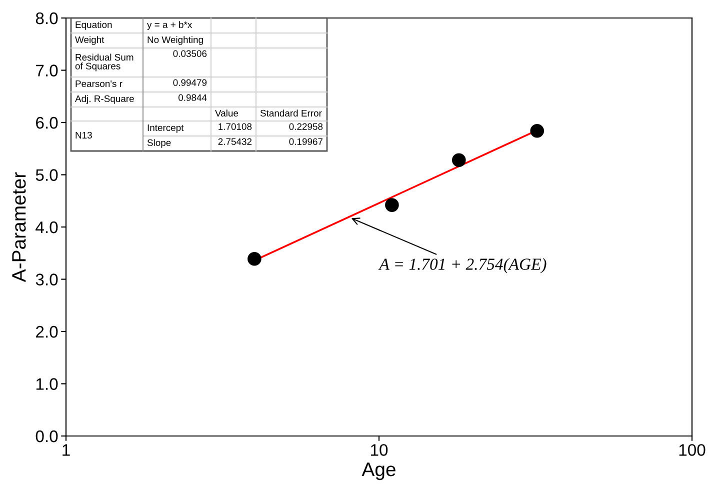 This screenshot has height=486, width=708. Describe the element at coordinates (226, 113) in the screenshot. I see `annotation: Value` at that location.